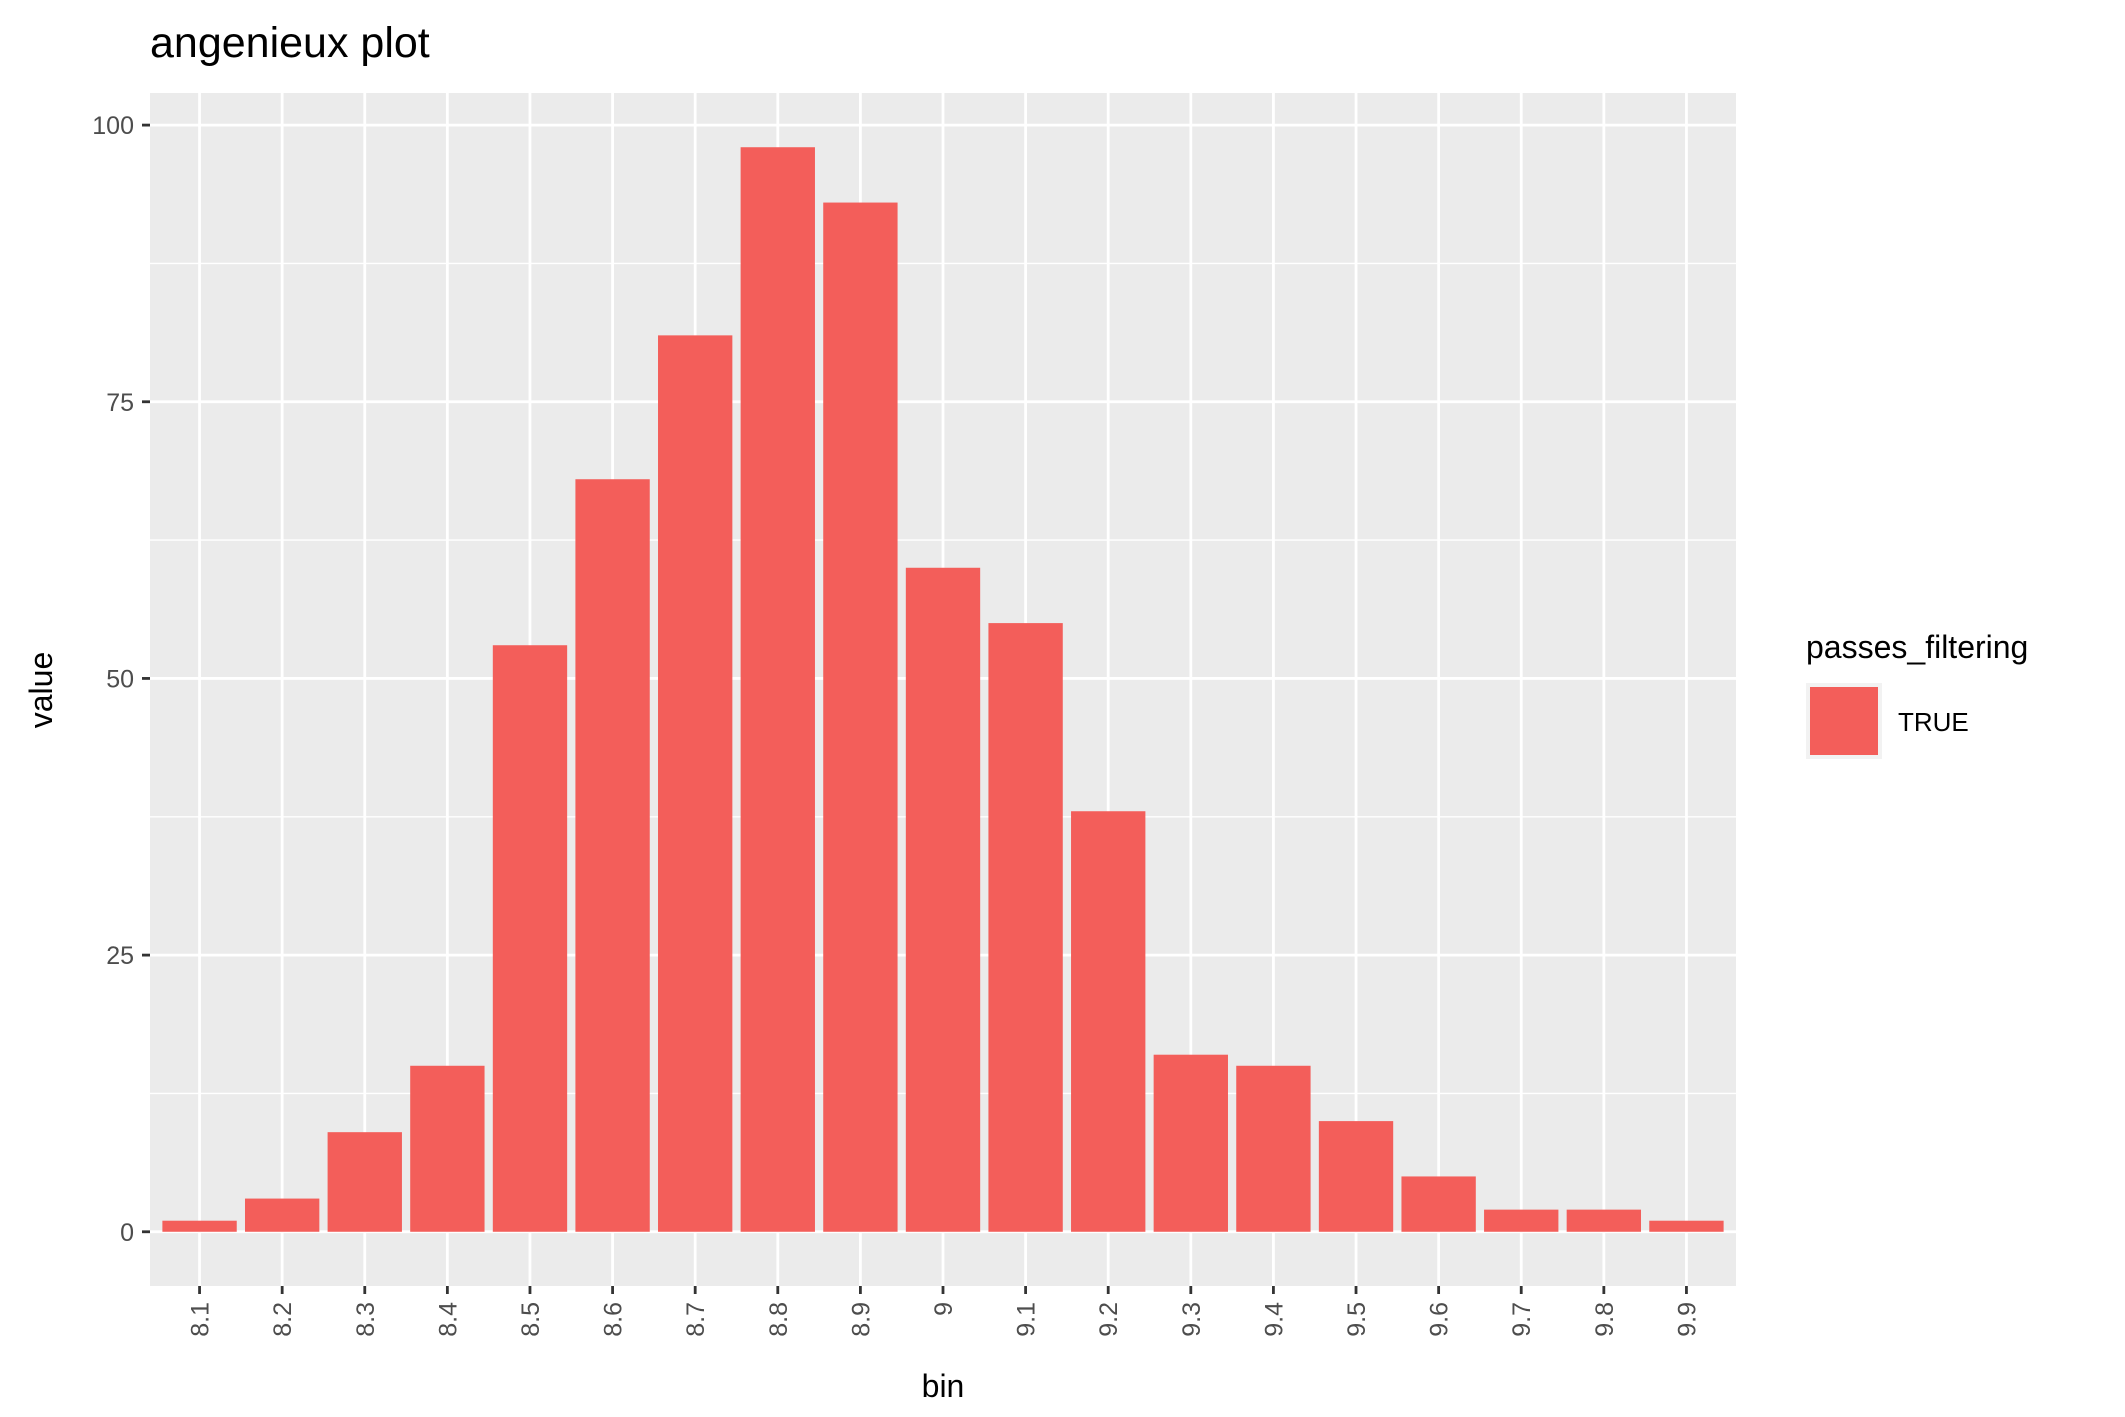 This screenshot has width=2125, height=1417. Describe the element at coordinates (41, 690) in the screenshot. I see `y-axis-title: value` at that location.